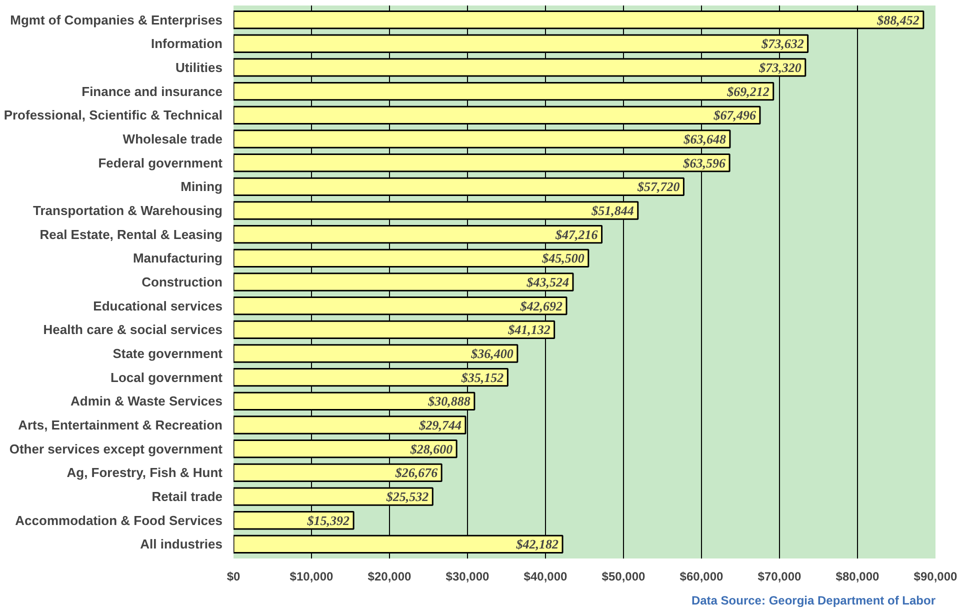 The height and width of the screenshot is (615, 969). I want to click on x-tick-label: $10,000, so click(312, 577).